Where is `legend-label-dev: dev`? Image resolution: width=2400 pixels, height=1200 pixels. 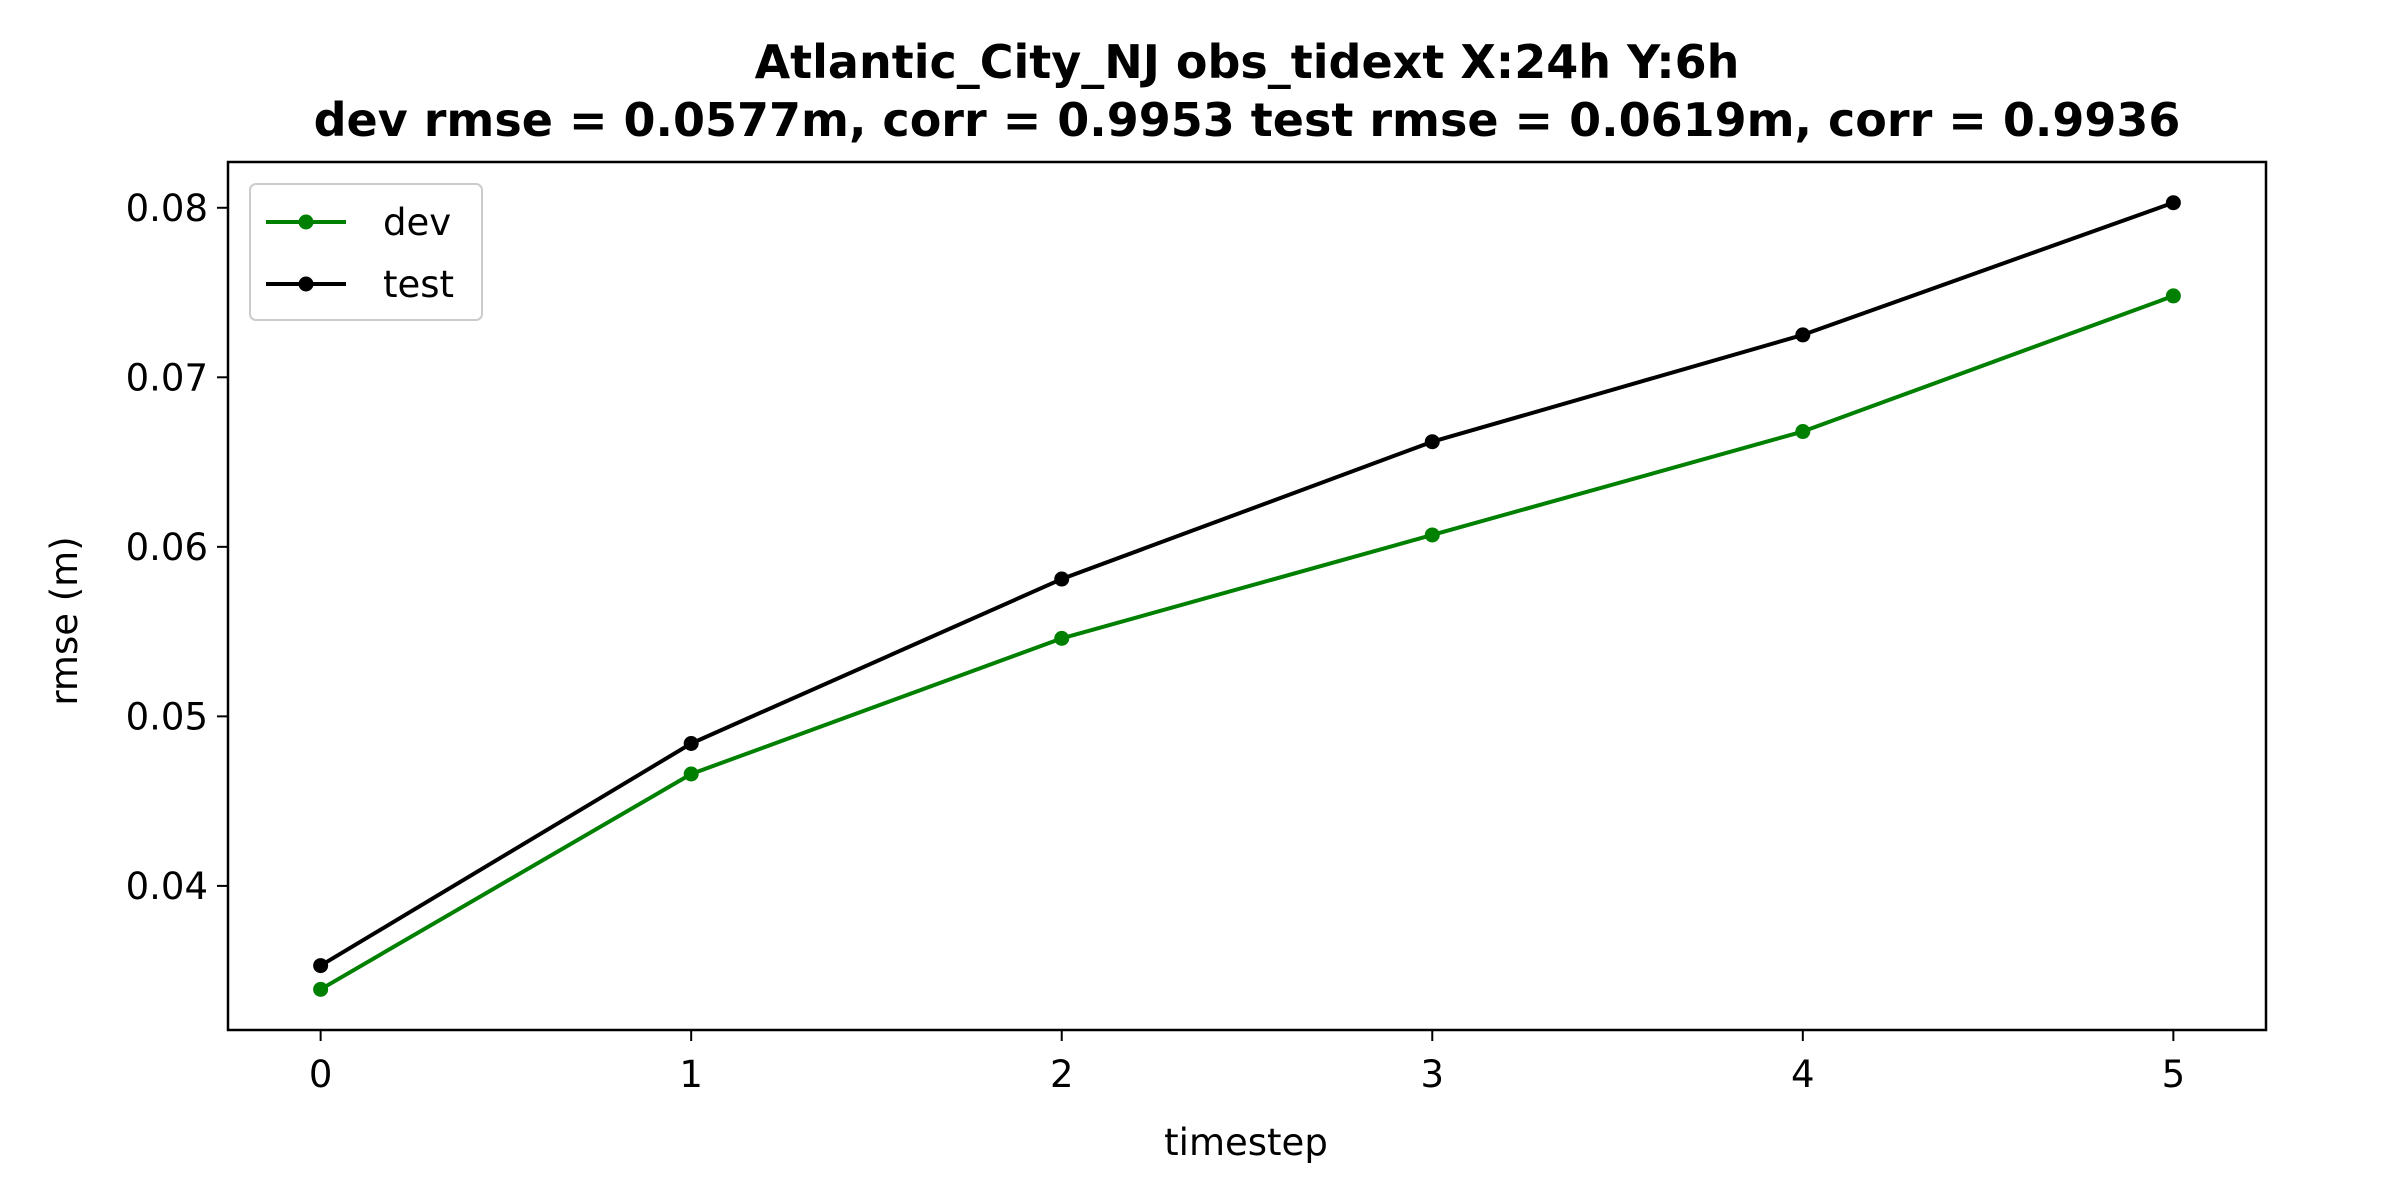 legend-label-dev: dev is located at coordinates (417, 222).